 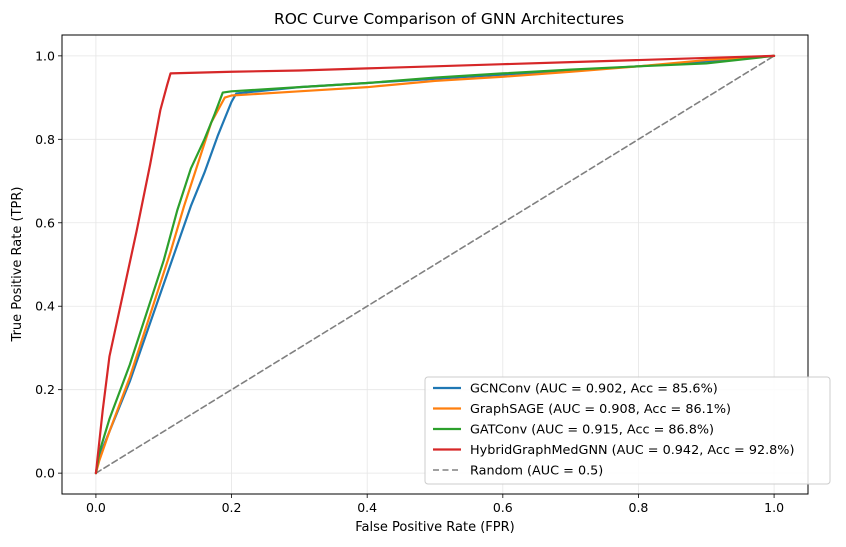 What do you see at coordinates (592, 430) in the screenshot?
I see `legend-label: GATConv (AUC = 0.915, Acc = 86.8%)` at bounding box center [592, 430].